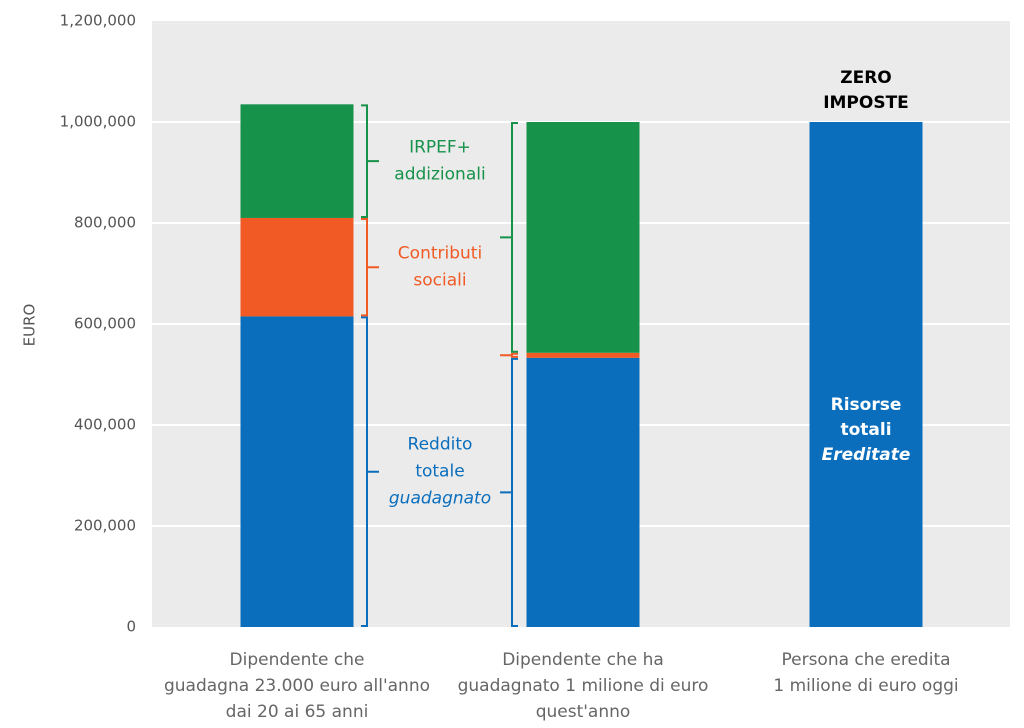 This screenshot has width=1024, height=728. I want to click on bar-annotation: ZERO, so click(865, 78).